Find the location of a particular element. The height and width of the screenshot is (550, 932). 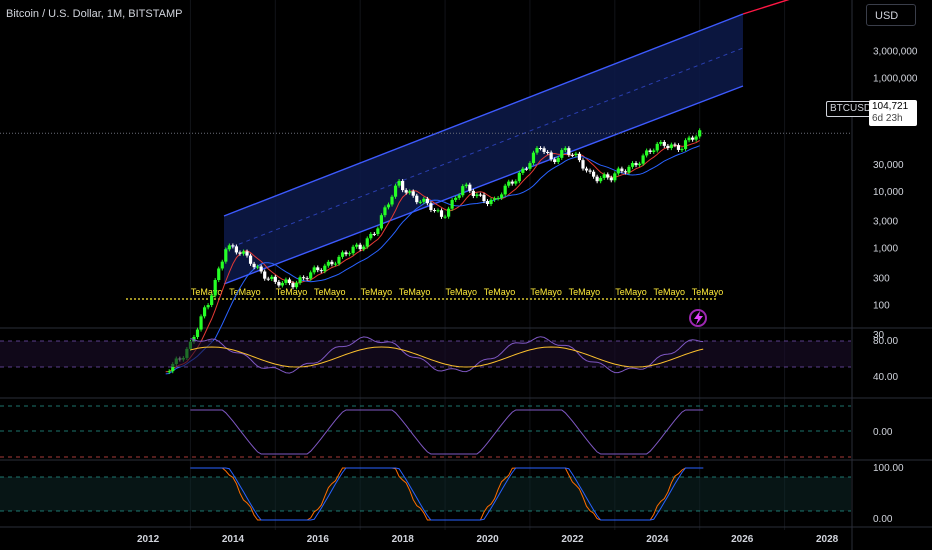

time-axis-label: 2014 is located at coordinates (233, 539).